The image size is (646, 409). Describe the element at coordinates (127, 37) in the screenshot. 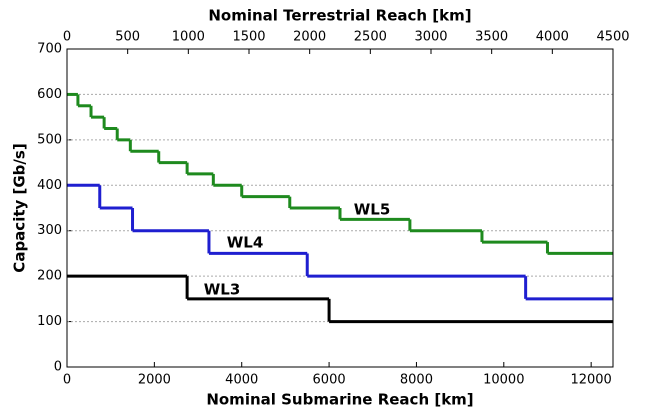

I see `top-tick-label: 500` at that location.